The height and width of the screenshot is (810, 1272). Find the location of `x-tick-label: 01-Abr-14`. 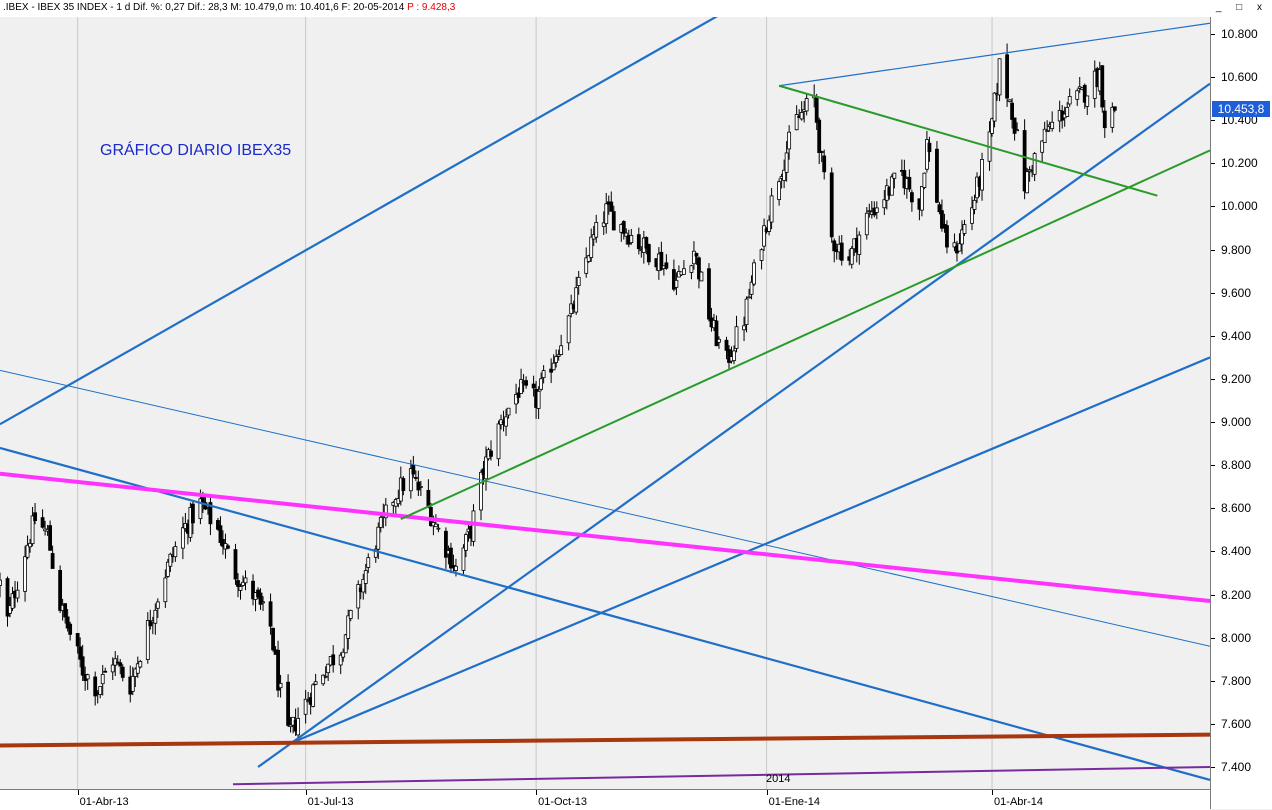

x-tick-label: 01-Abr-14 is located at coordinates (1018, 802).